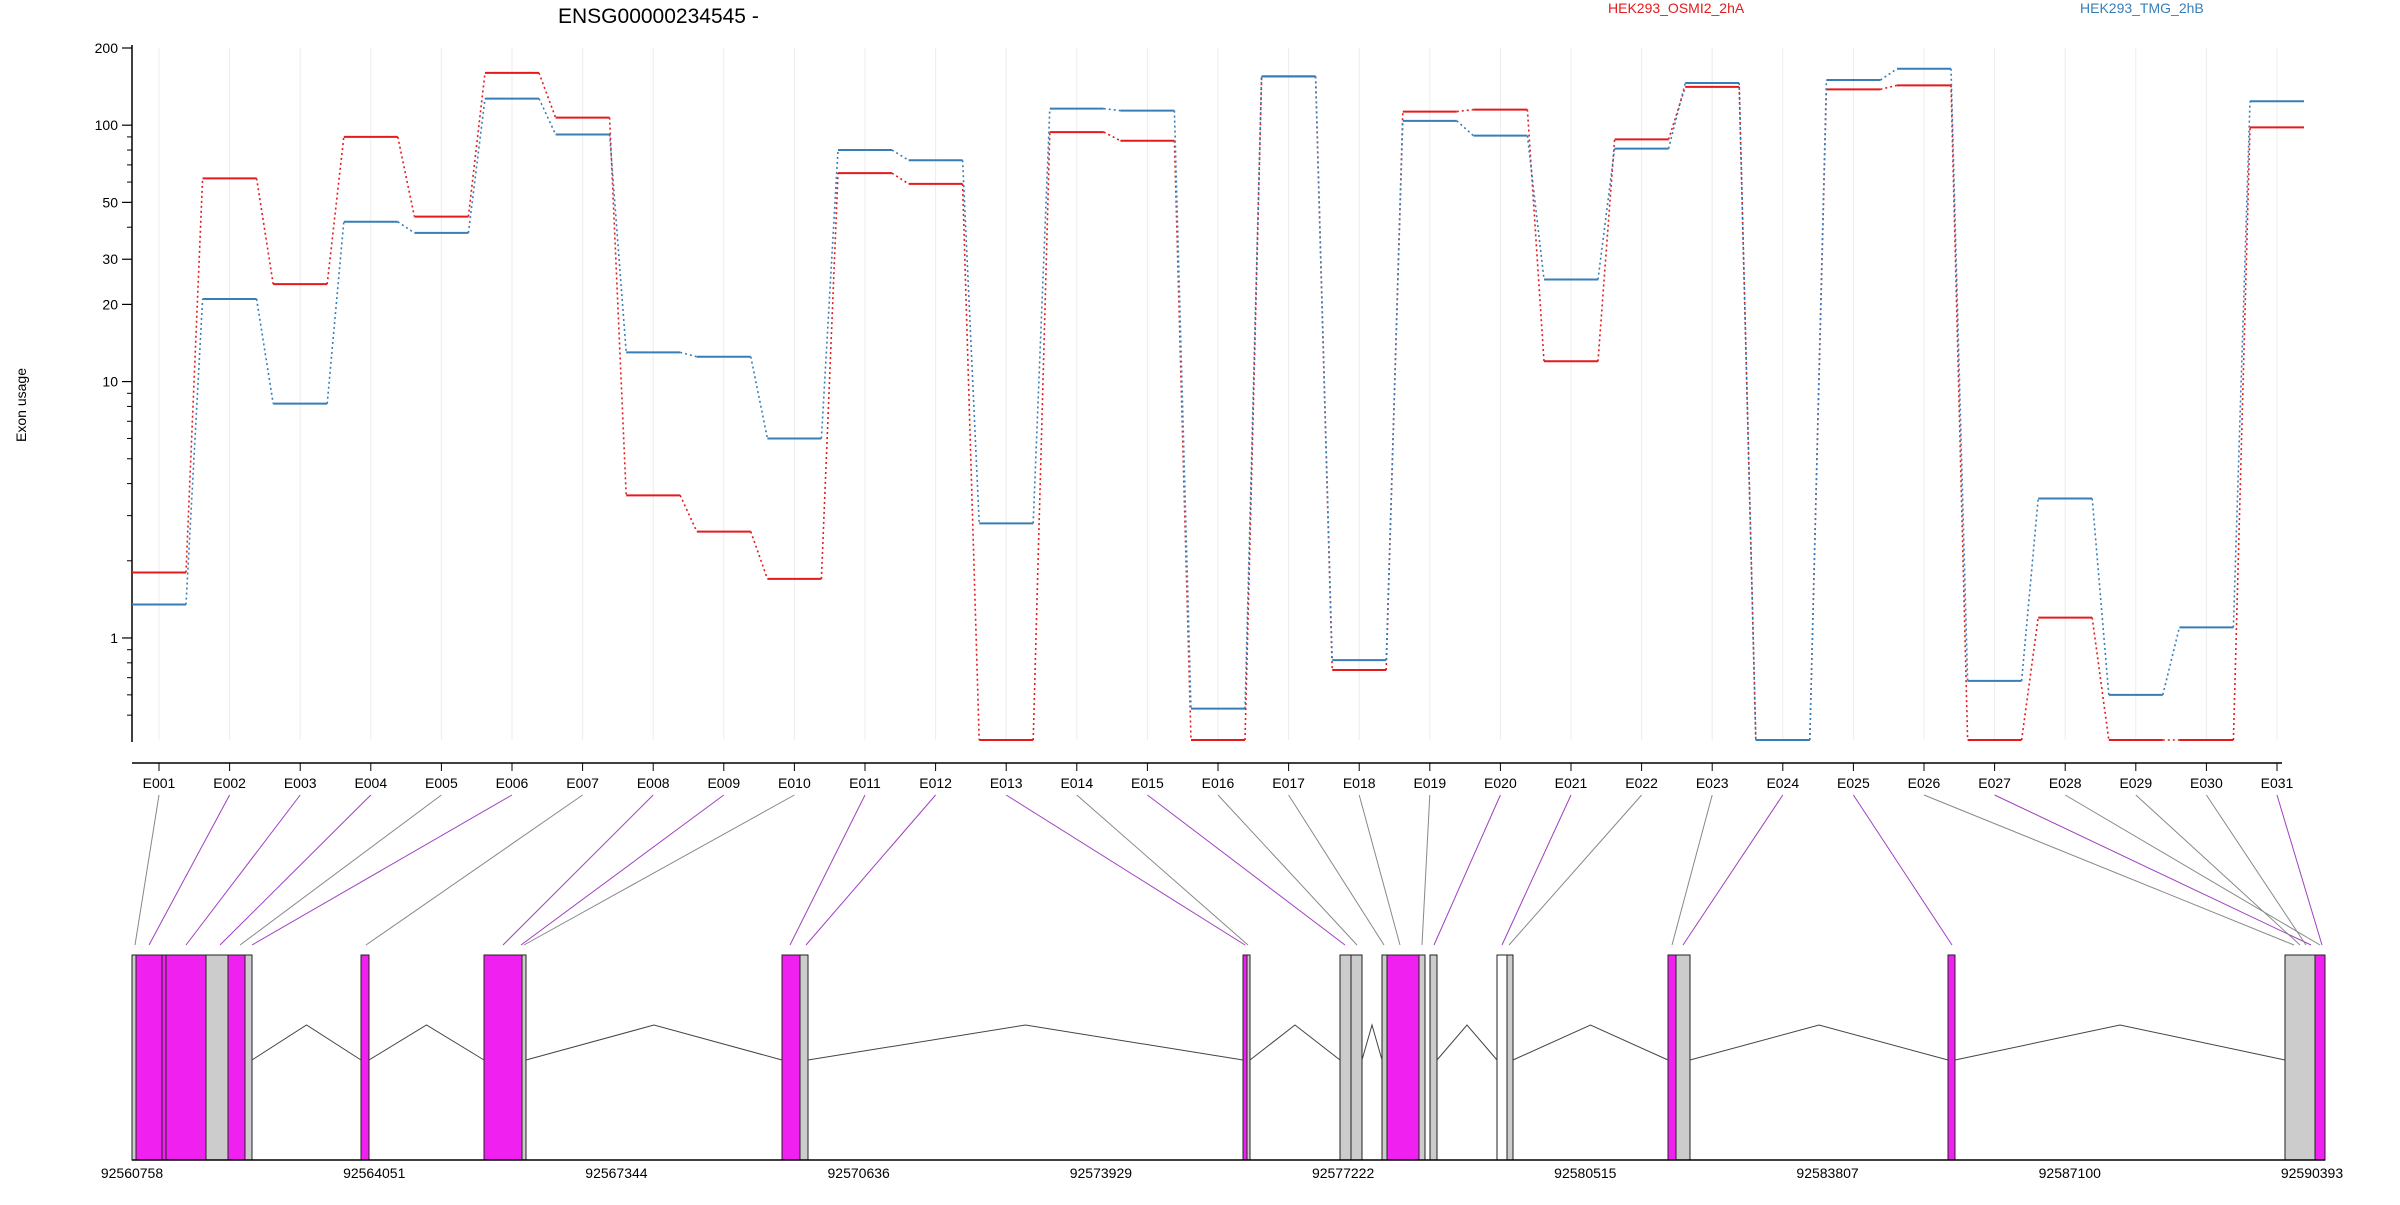 This screenshot has width=2400, height=1205. What do you see at coordinates (1994, 783) in the screenshot?
I see `x-tick-label: E027` at bounding box center [1994, 783].